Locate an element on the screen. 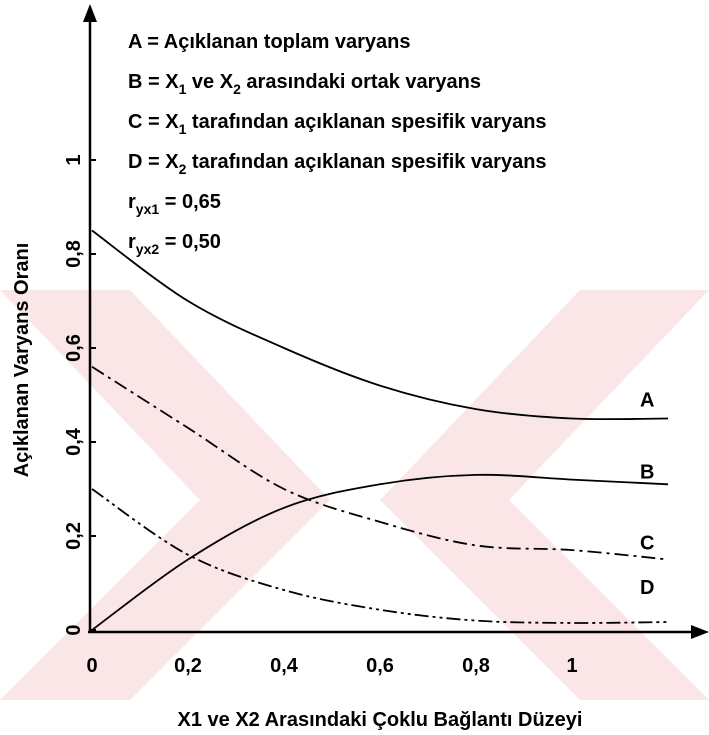 This screenshot has height=735, width=709. annotation-text: ve X is located at coordinates (209, 82).